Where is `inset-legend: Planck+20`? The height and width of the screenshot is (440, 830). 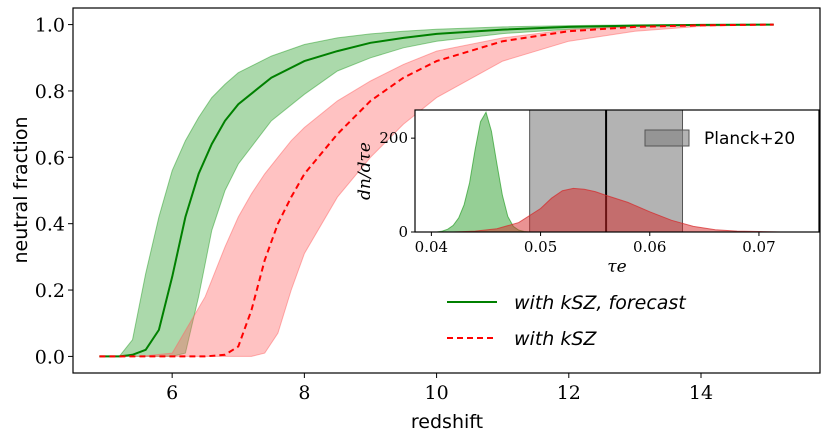 inset-legend: Planck+20 is located at coordinates (719, 139).